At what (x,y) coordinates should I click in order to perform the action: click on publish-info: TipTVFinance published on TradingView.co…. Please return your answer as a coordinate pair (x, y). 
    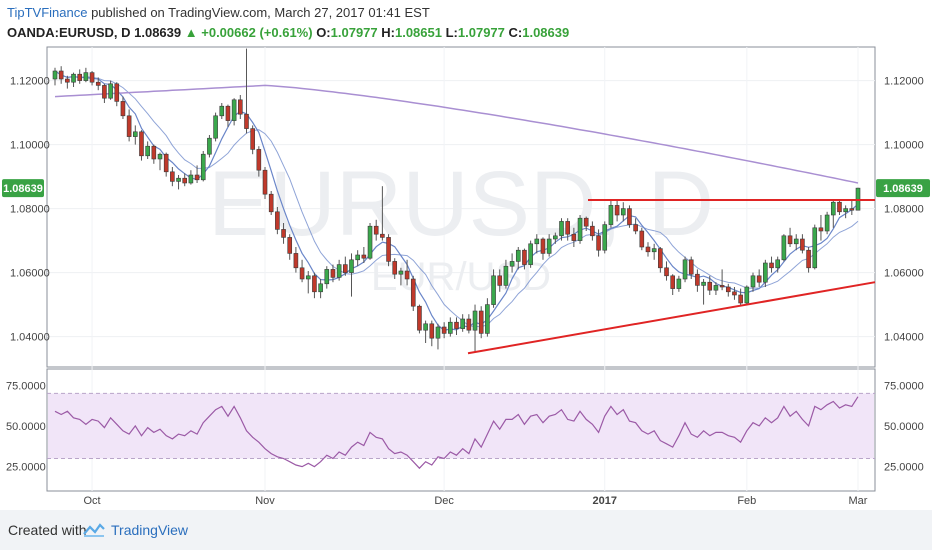
    Looking at the image, I should click on (218, 12).